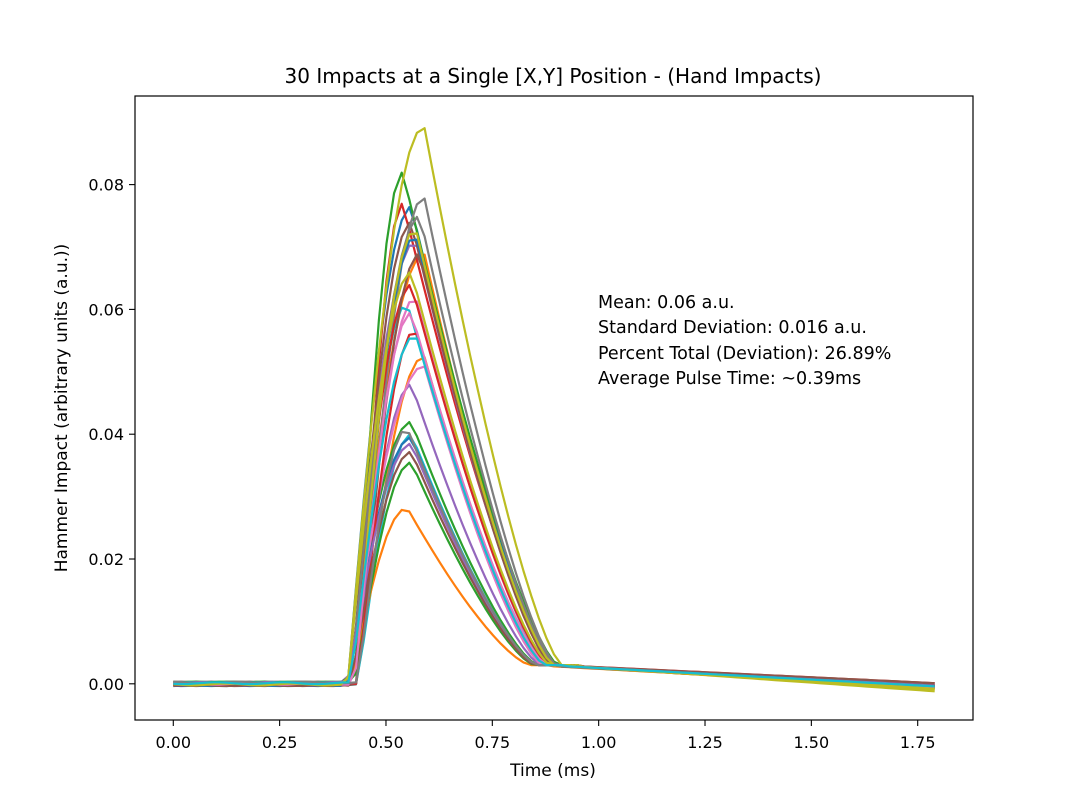  Describe the element at coordinates (280, 742) in the screenshot. I see `x-tick-label: 0.25` at that location.